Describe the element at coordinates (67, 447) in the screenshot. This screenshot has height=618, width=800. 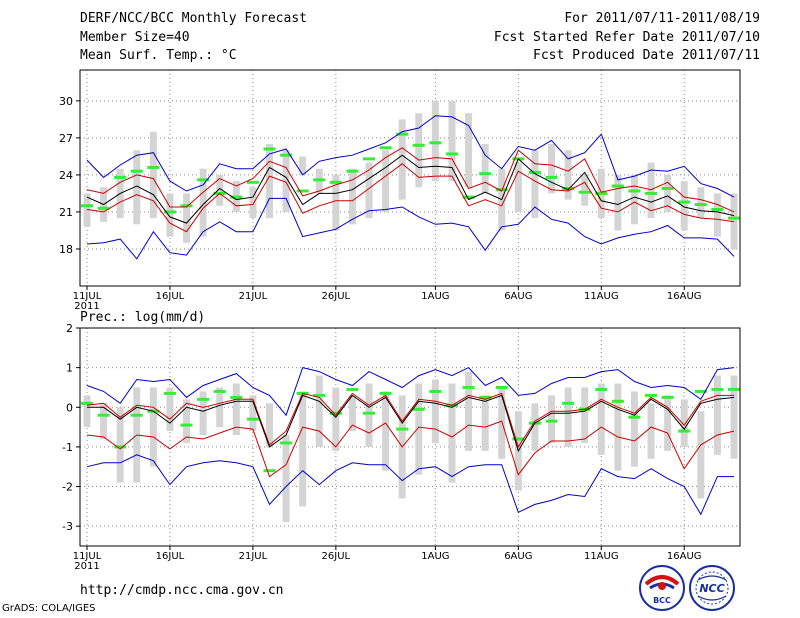
I see `prec-ytick-label: -1` at that location.